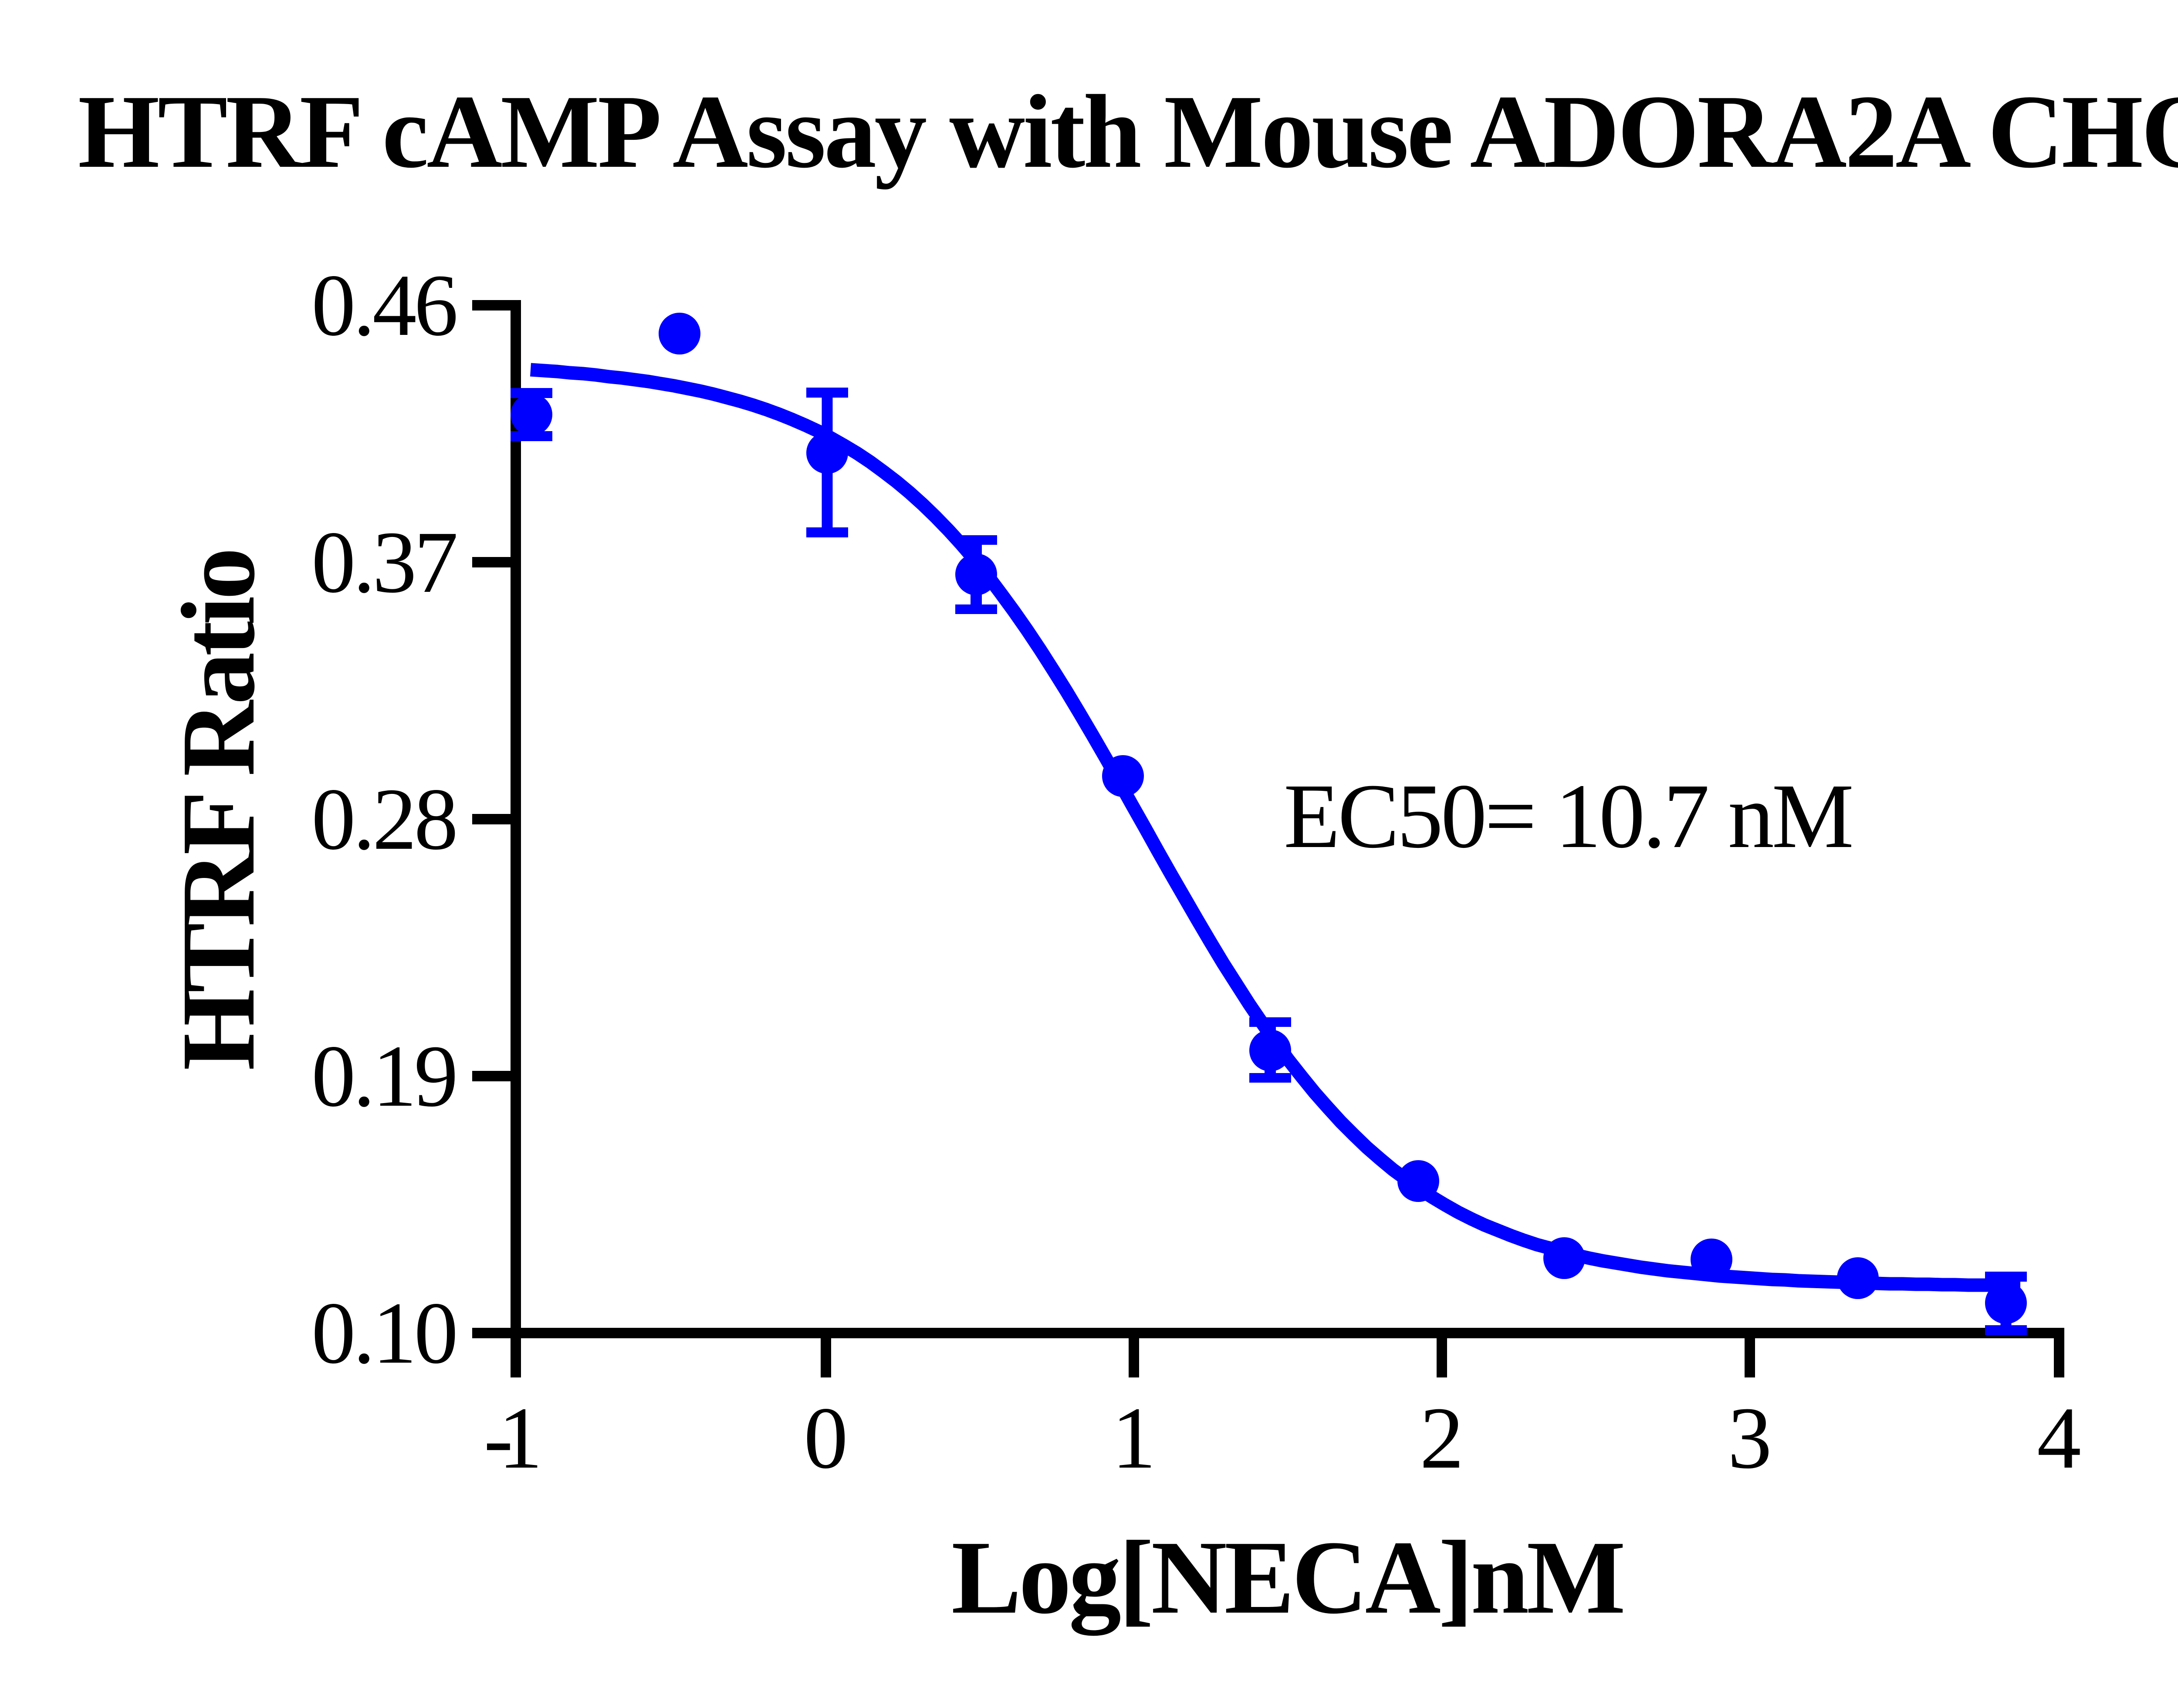 Image resolution: width=2178 pixels, height=1708 pixels. What do you see at coordinates (384, 819) in the screenshot?
I see `svg-text: 0.28` at bounding box center [384, 819].